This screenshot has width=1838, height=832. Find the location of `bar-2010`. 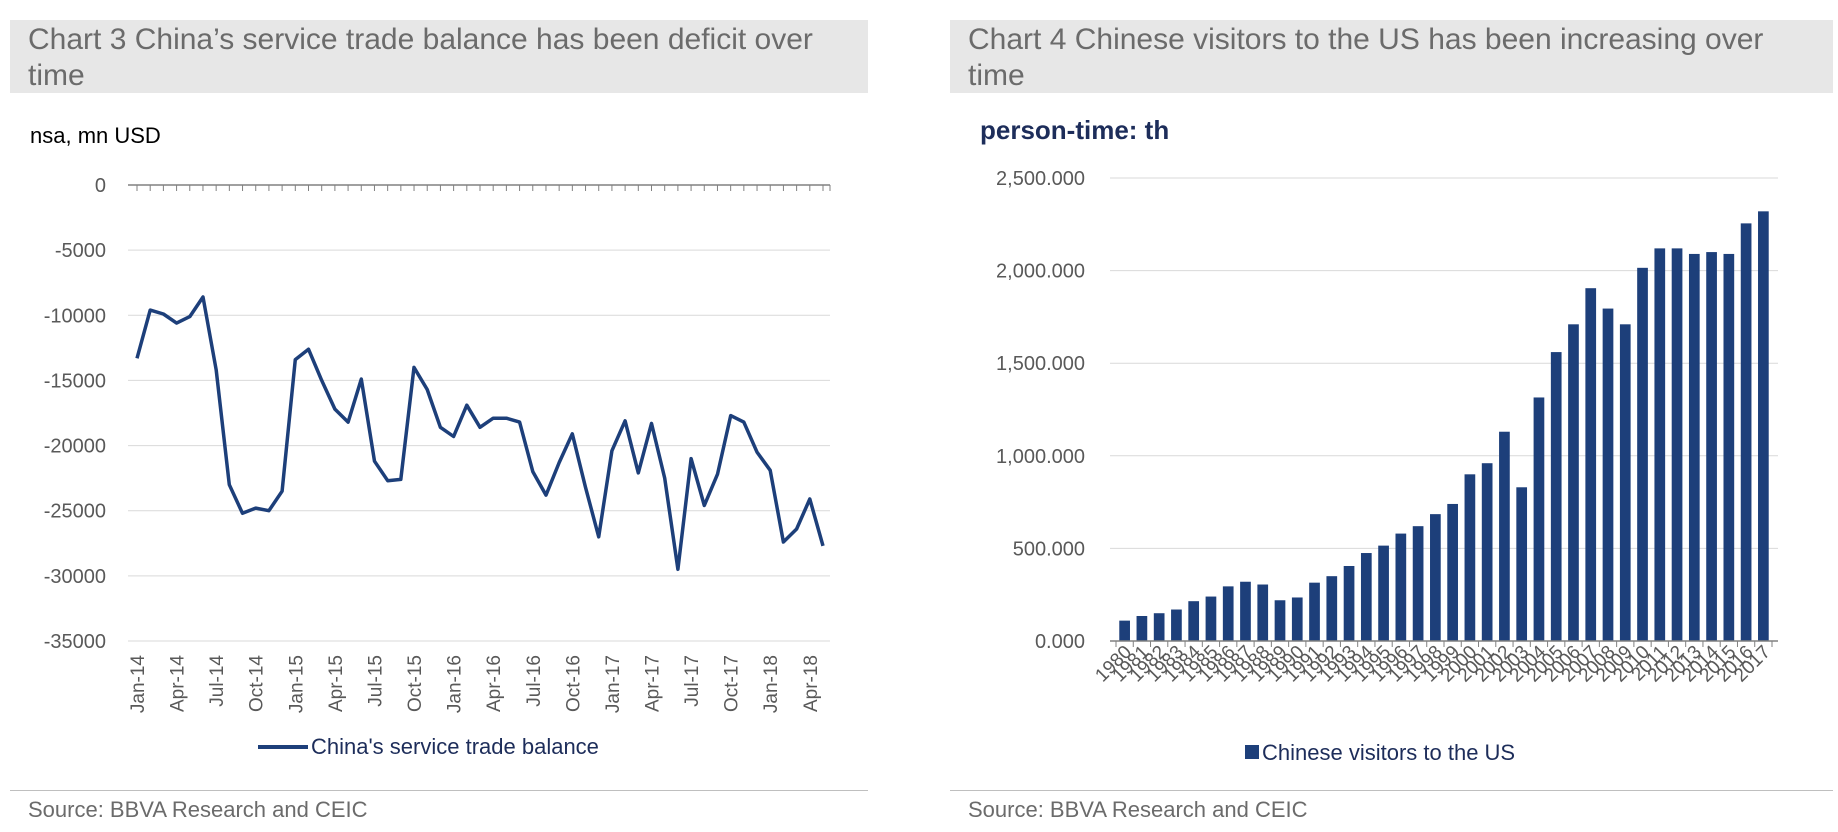

bar-2010 is located at coordinates (1642, 454).